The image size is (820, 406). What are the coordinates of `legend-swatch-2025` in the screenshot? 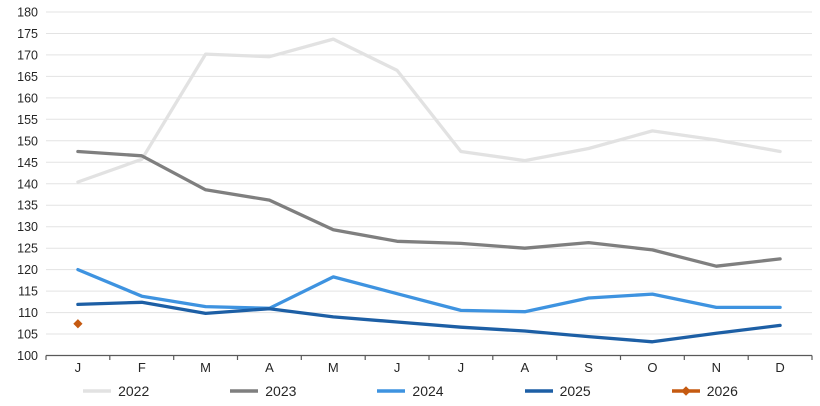 It's located at (538, 391).